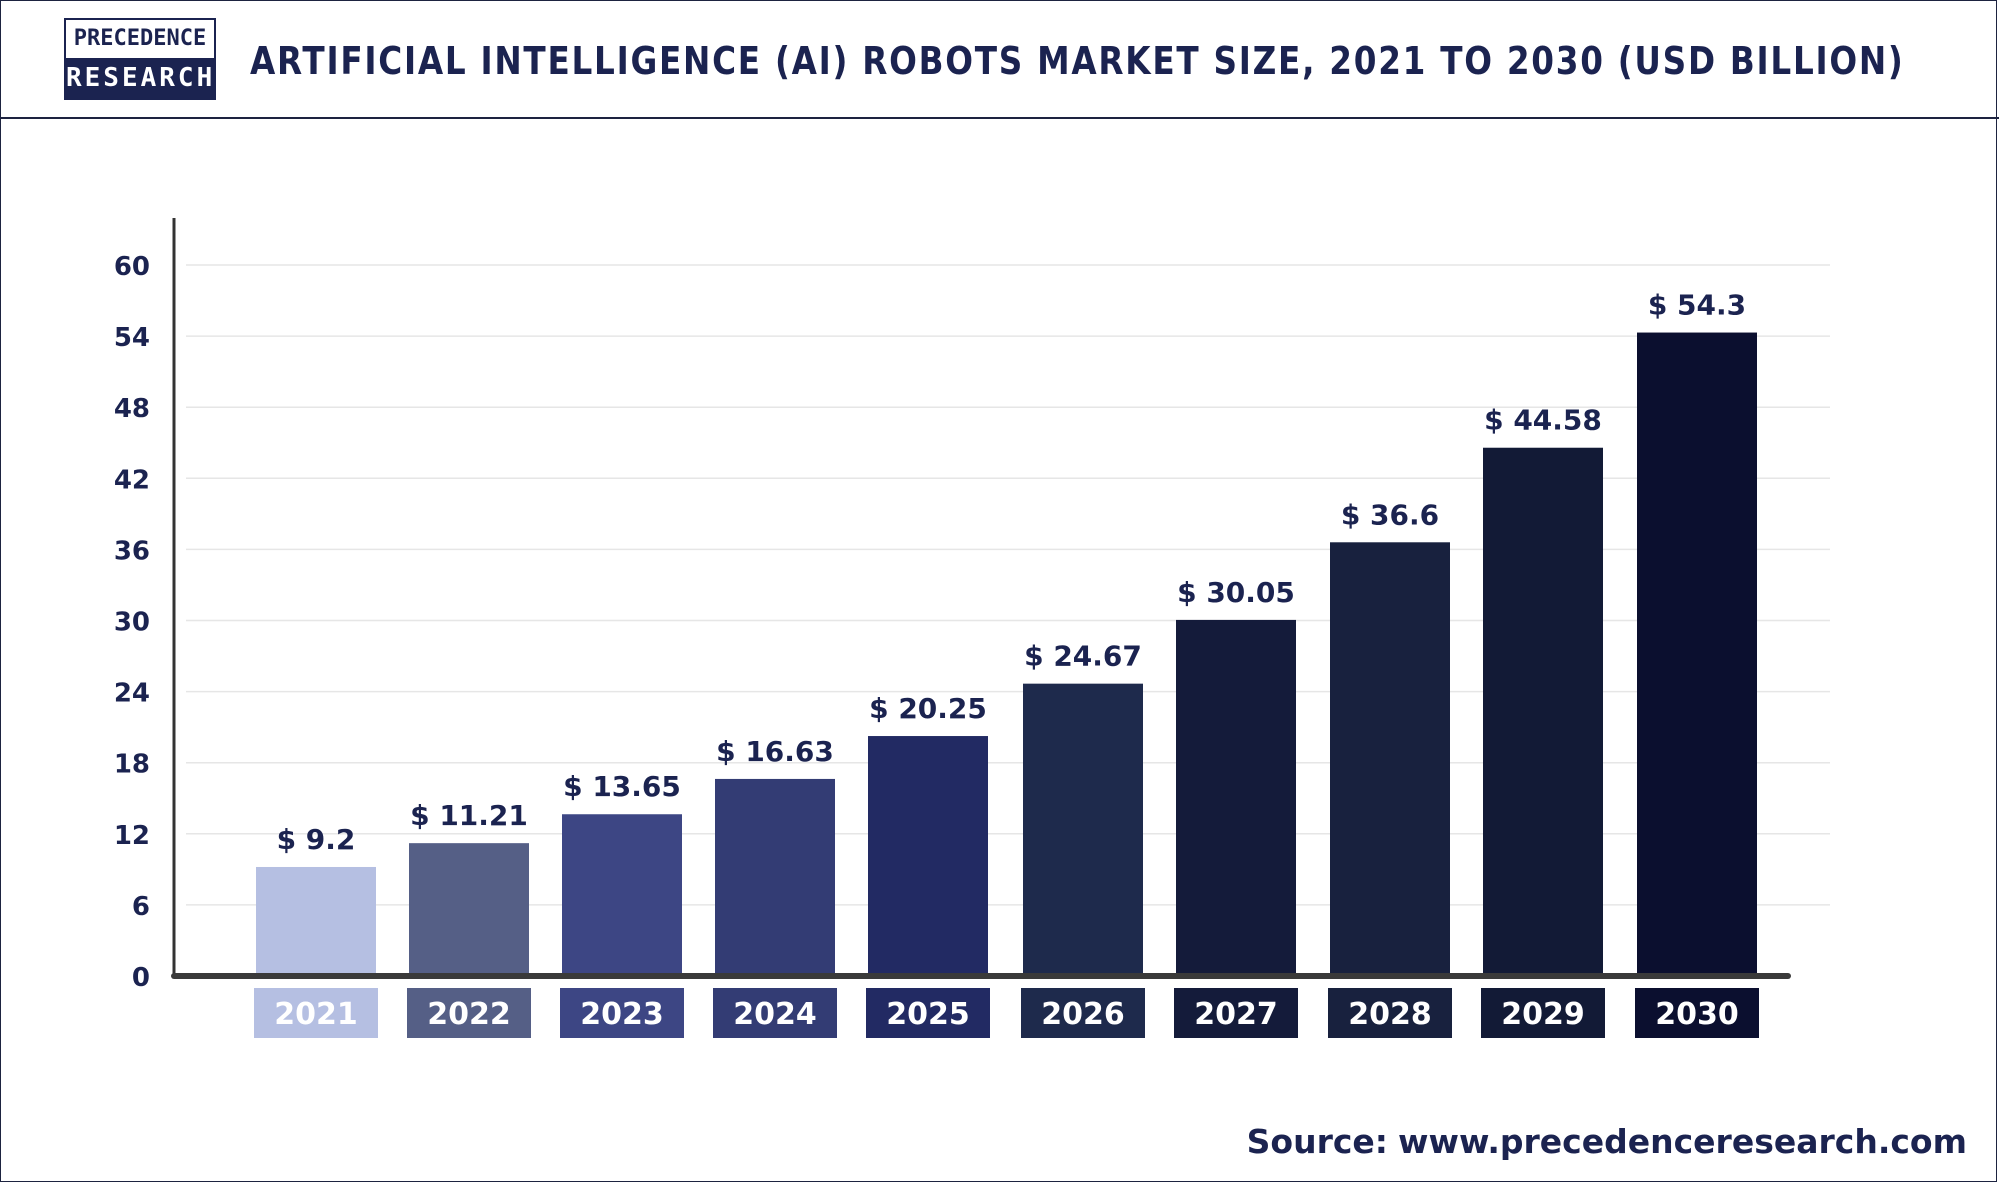  I want to click on data-label: $ 13.65, so click(622, 786).